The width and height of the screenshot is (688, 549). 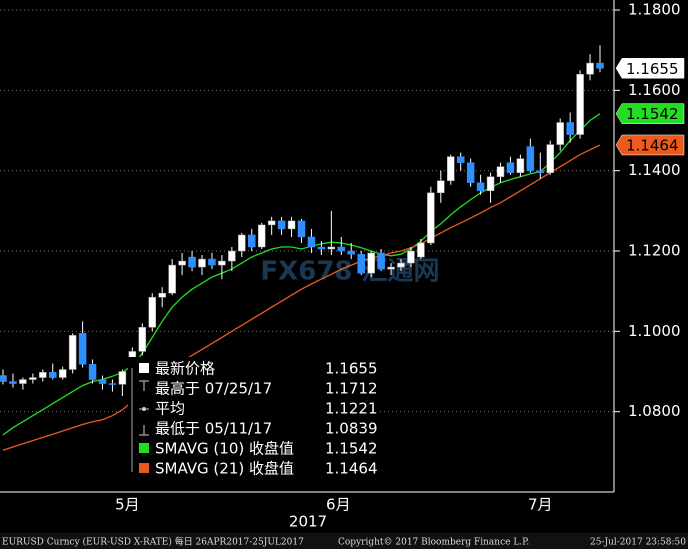 I want to click on value-tag-label: 1.1464, so click(x=652, y=145).